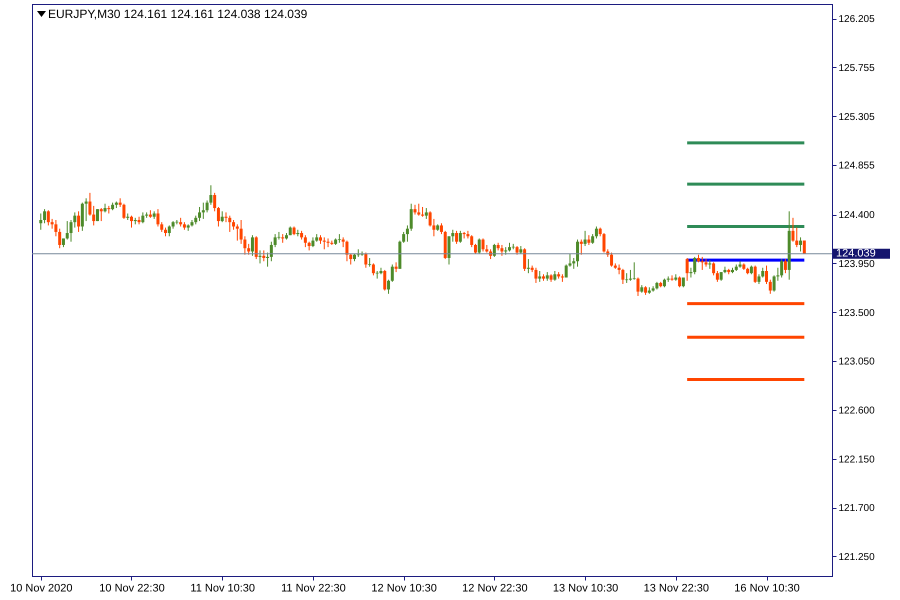 This screenshot has width=900, height=600. I want to click on y-tick-label: 123.050, so click(857, 362).